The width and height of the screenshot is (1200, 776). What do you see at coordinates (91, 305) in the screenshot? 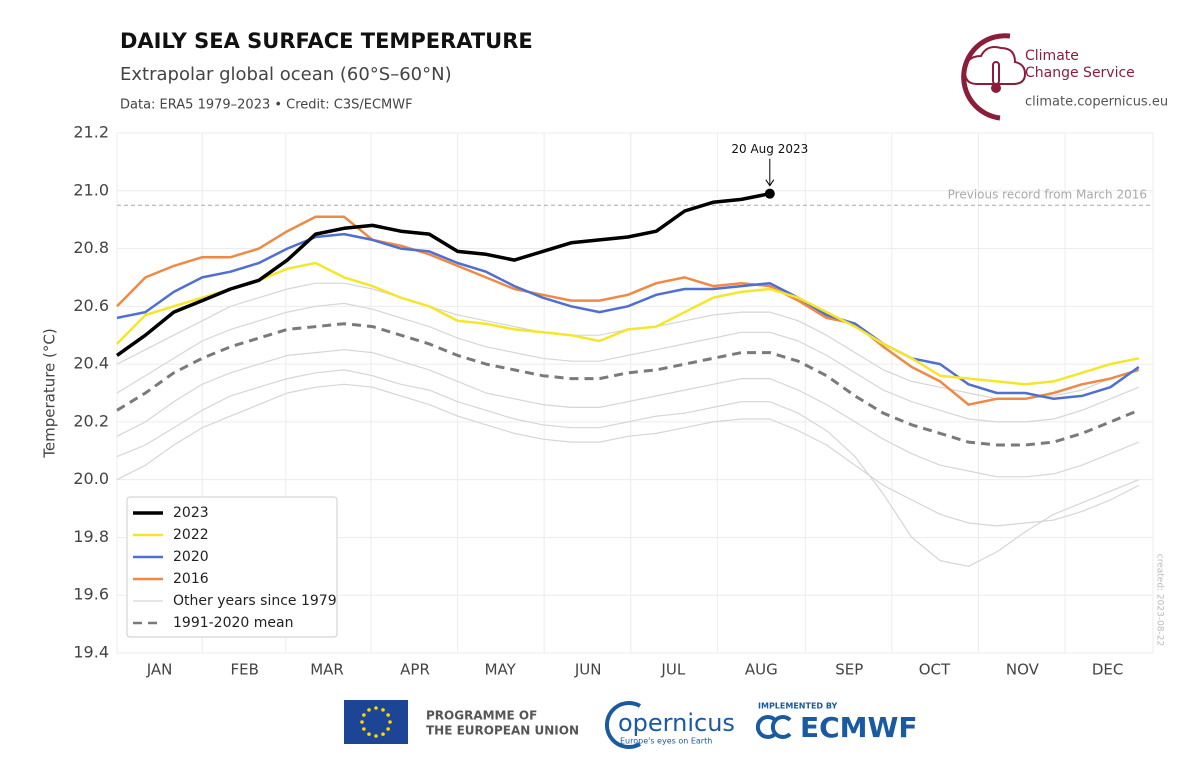
I see `y-tick-label: 20.6` at bounding box center [91, 305].